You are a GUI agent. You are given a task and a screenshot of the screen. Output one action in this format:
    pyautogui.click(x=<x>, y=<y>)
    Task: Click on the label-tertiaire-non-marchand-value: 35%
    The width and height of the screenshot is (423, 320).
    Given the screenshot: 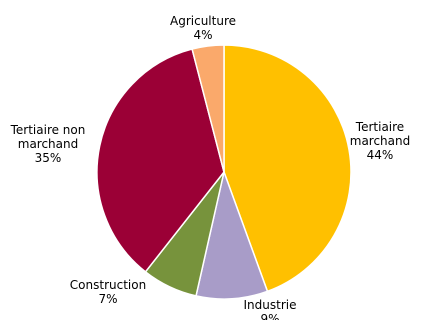 What is the action you would take?
    pyautogui.click(x=48, y=158)
    